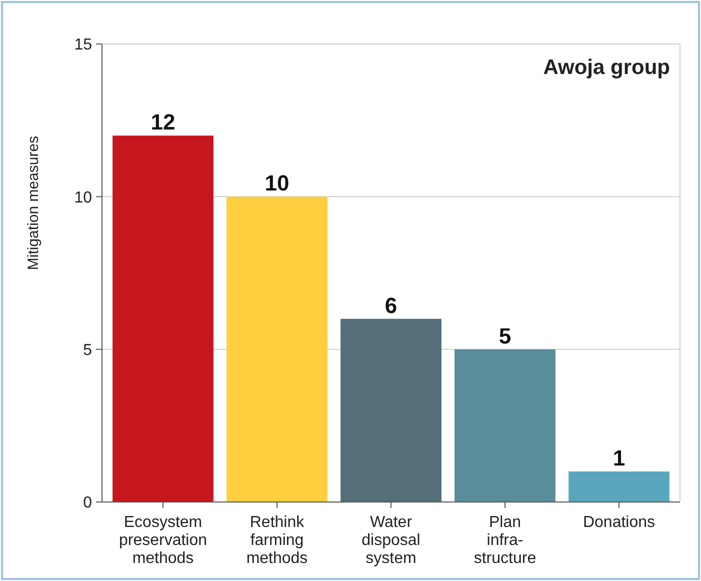 The height and width of the screenshot is (581, 701). I want to click on x-tick-label: Ecosystem preservation methods, so click(163, 540).